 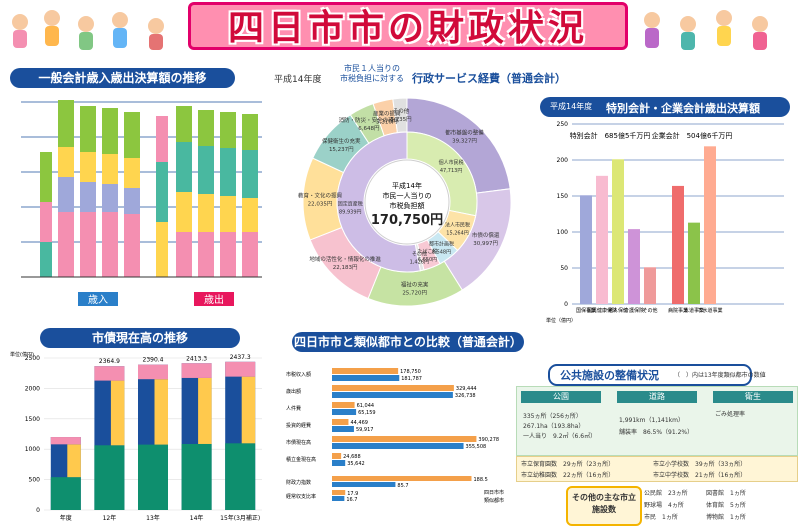 What do you see at coordinates (66, 518) in the screenshot?
I see `debt-category-label: 年度` at bounding box center [66, 518].